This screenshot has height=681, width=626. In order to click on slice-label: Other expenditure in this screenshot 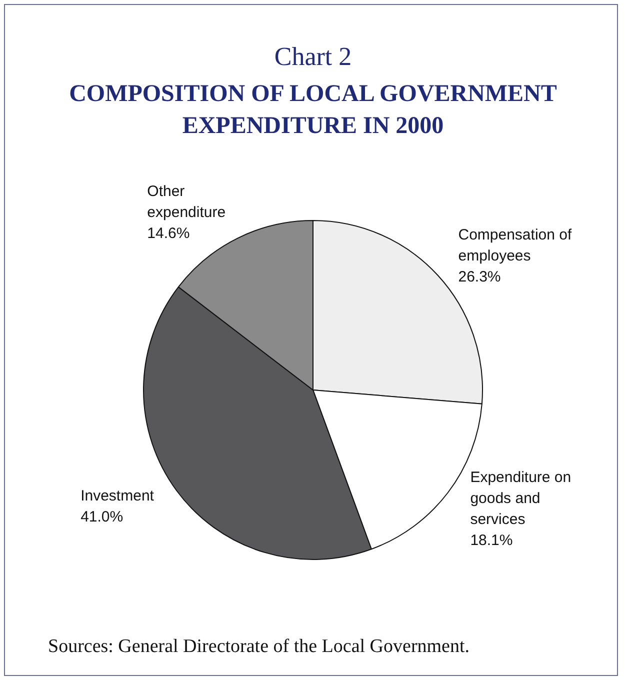, I will do `click(186, 202)`.